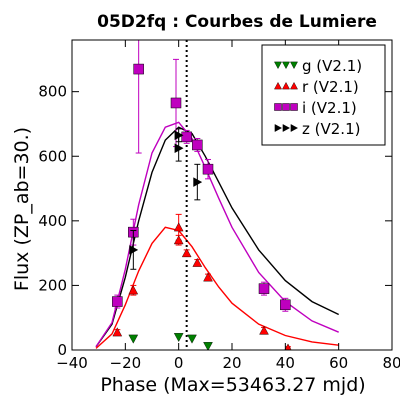 The width and height of the screenshot is (400, 400). I want to click on legend-entry-i: i (V2.1), so click(315, 108).